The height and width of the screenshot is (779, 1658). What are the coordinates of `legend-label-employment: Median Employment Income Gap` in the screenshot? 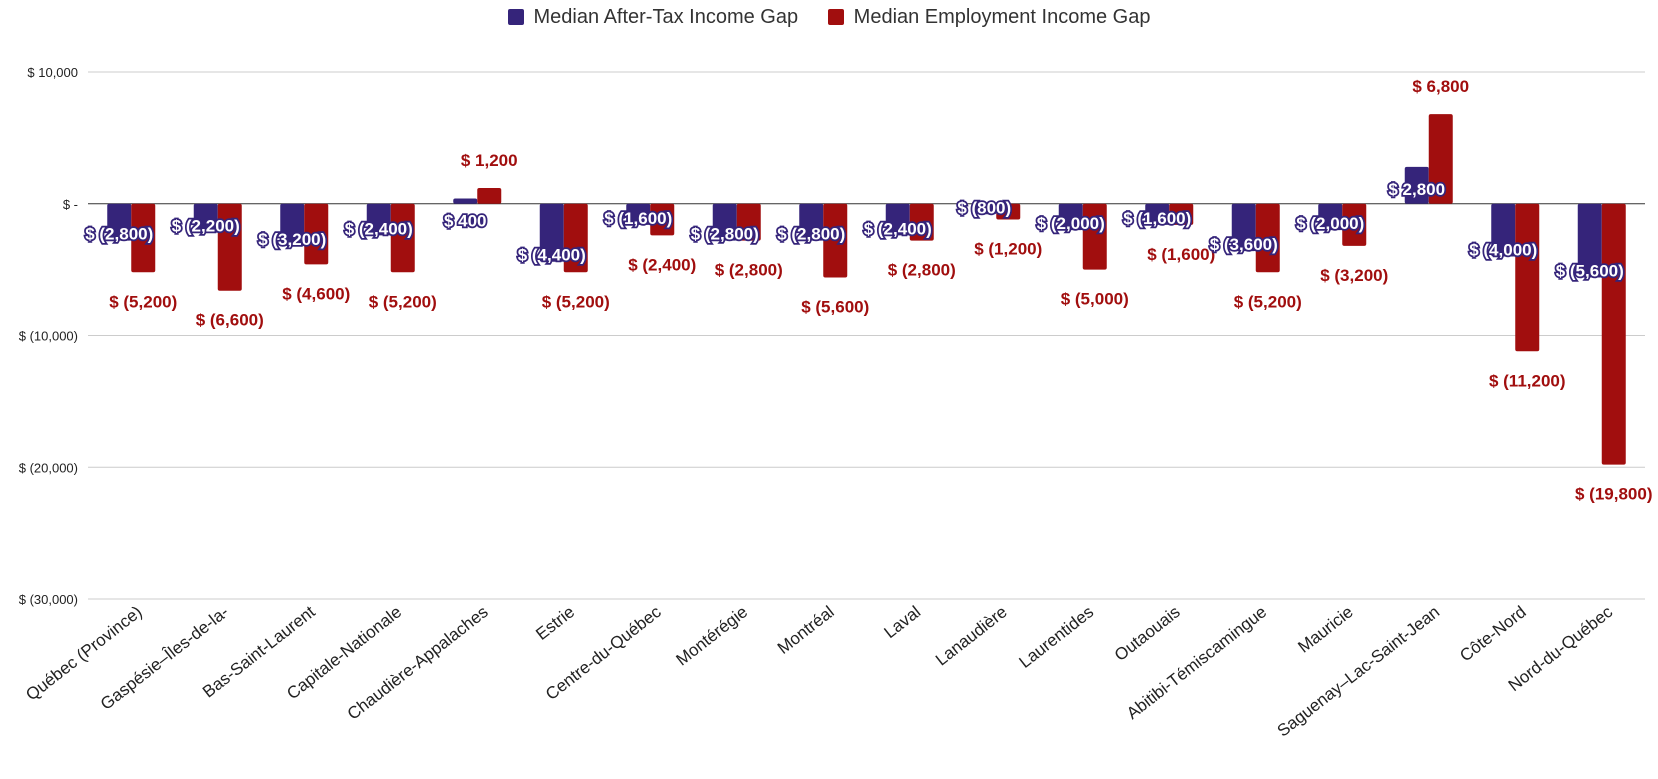 It's located at (1002, 17).